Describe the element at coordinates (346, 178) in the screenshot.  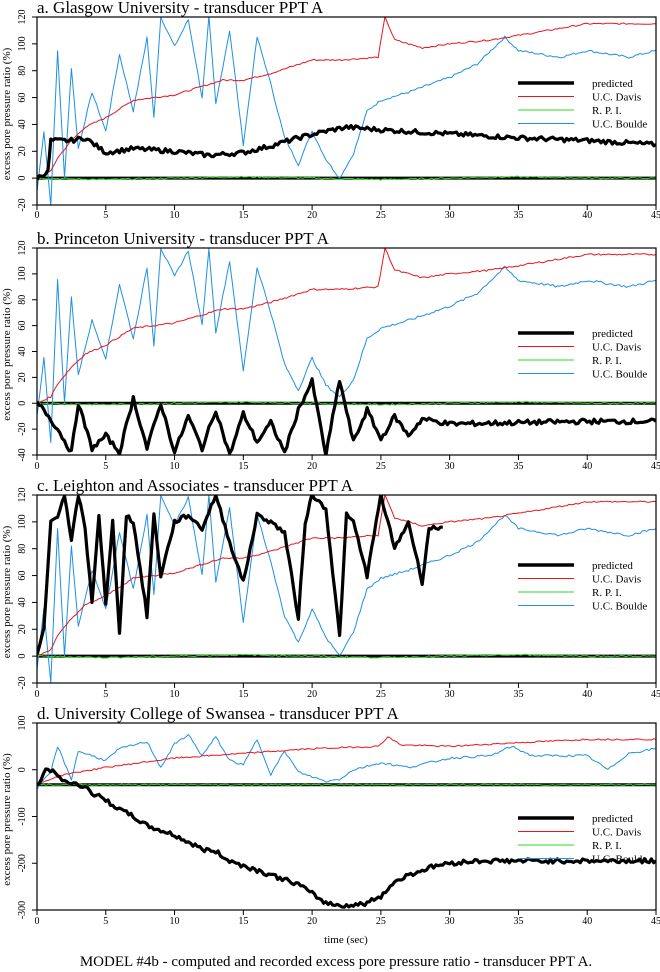
I see `series-r-p-i` at that location.